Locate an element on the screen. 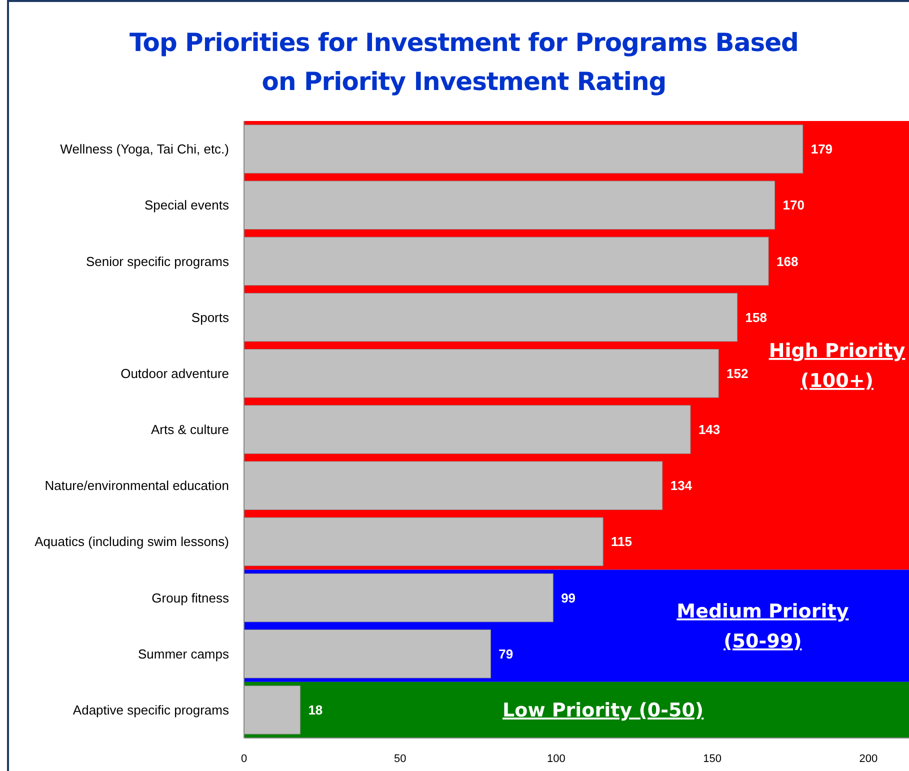 This screenshot has width=909, height=771. data-label: 170 is located at coordinates (793, 205).